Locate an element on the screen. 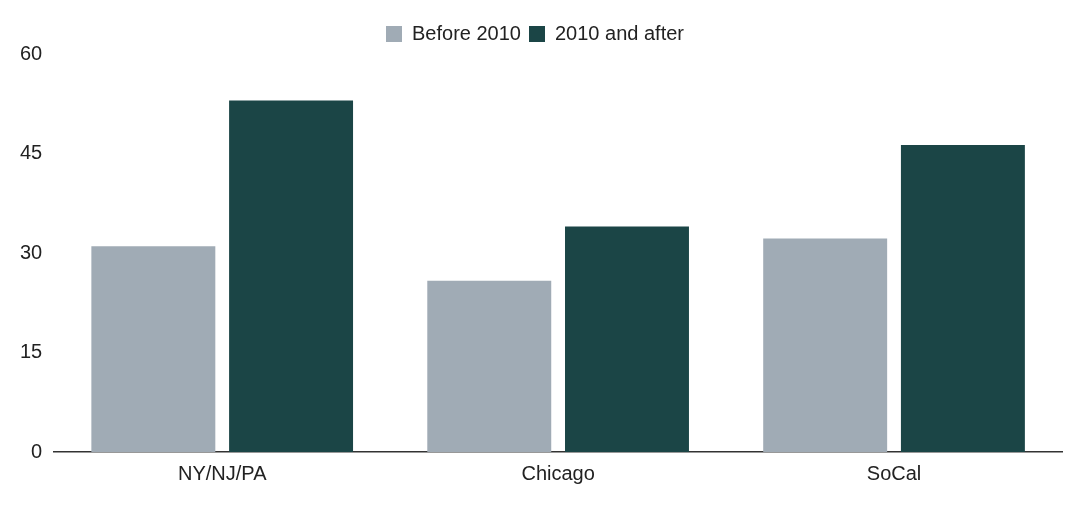  y-tick-label: 15 is located at coordinates (31, 351).